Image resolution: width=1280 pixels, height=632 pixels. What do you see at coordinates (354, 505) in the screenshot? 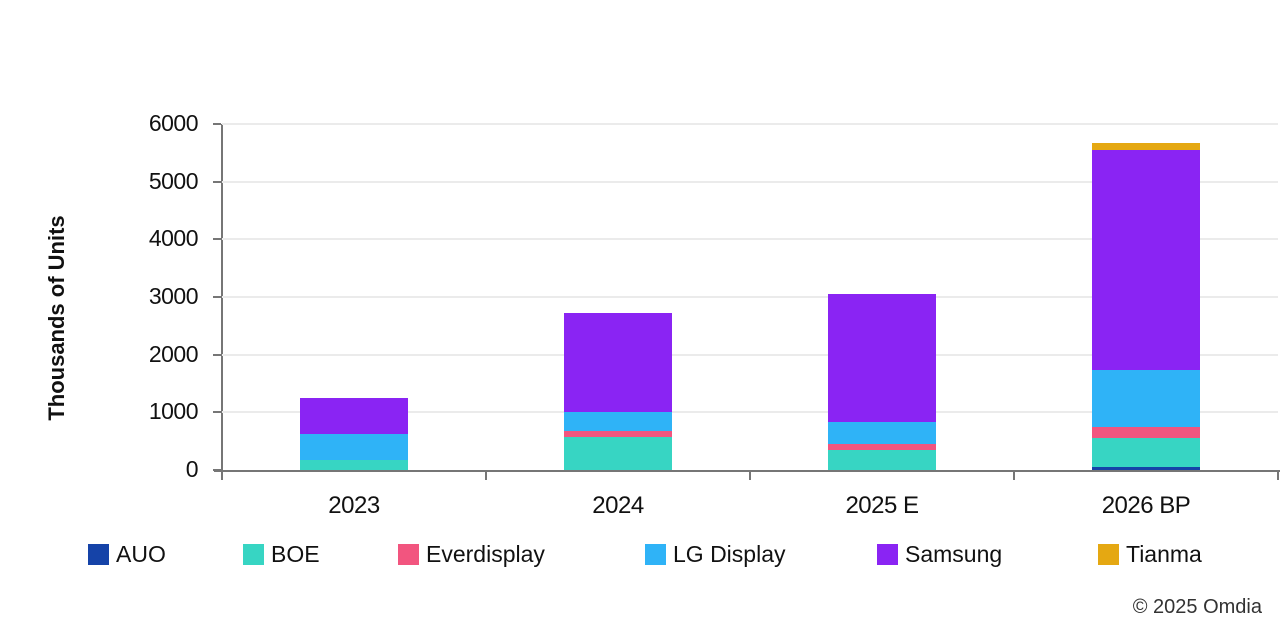
I see `x-category-label: 2023` at bounding box center [354, 505].